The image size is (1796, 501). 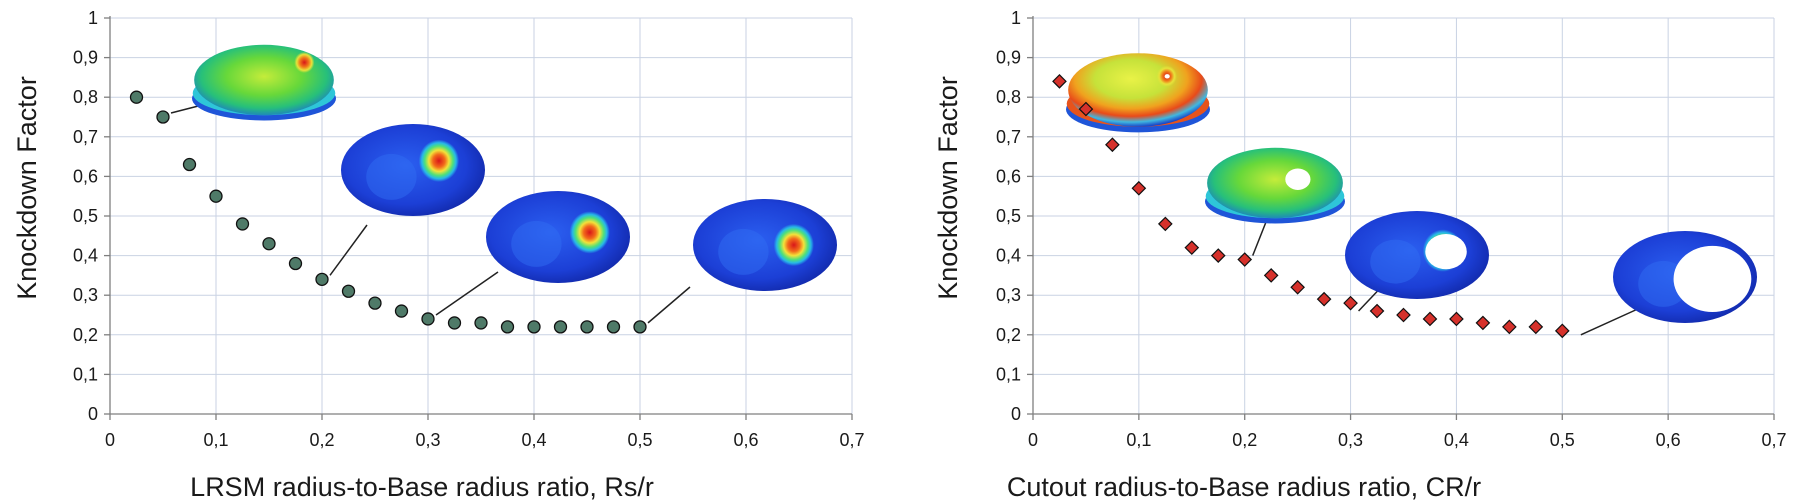 What do you see at coordinates (1562, 440) in the screenshot?
I see `right-x-tick-label: 0,5` at bounding box center [1562, 440].